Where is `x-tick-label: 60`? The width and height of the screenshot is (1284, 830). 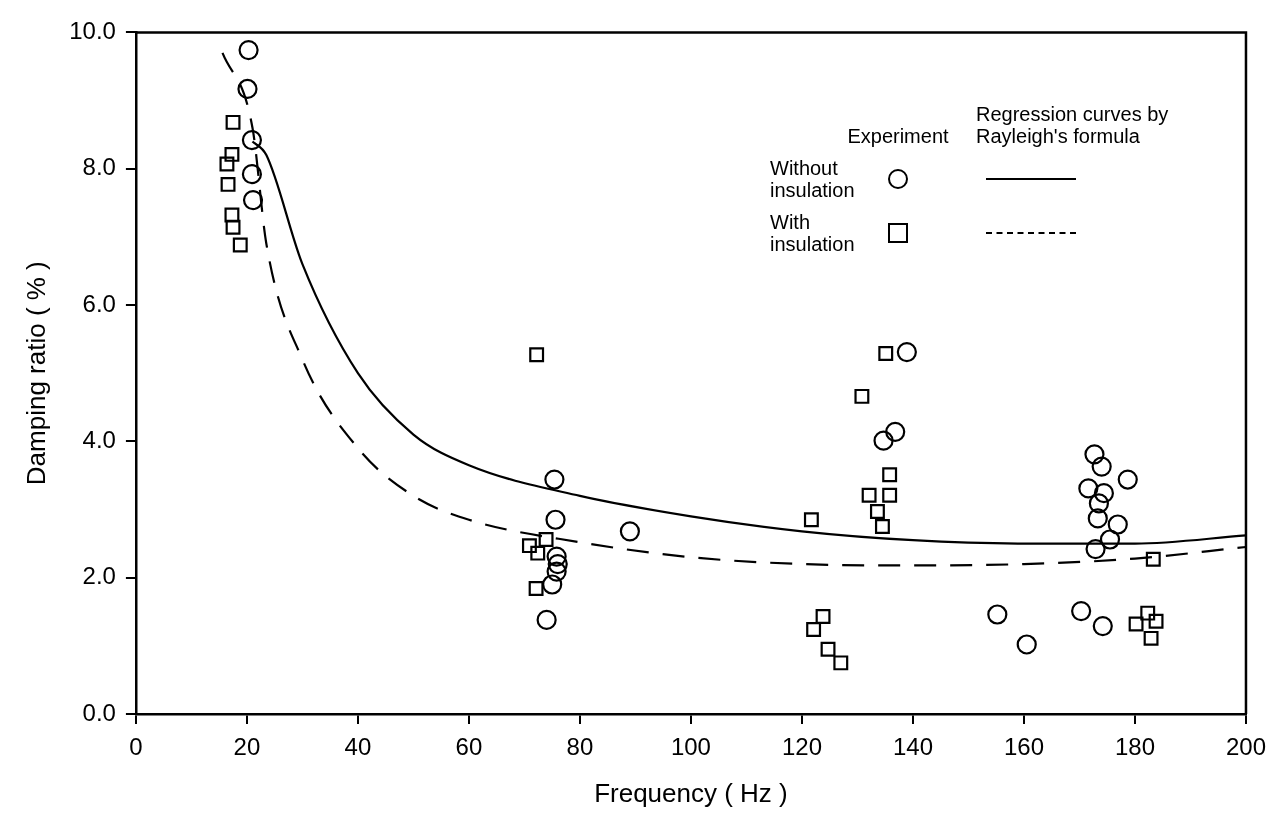 x-tick-label: 60 is located at coordinates (469, 747).